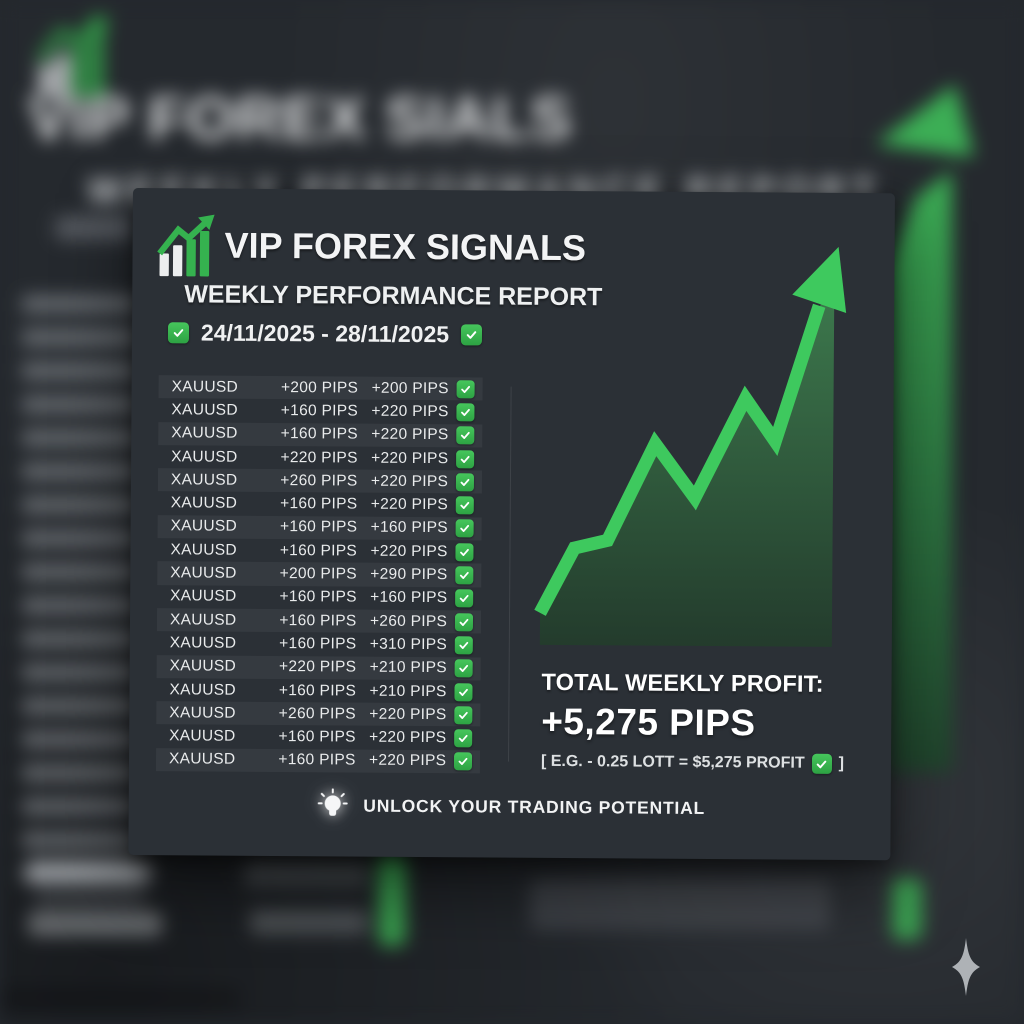 This screenshot has width=1024, height=1024. I want to click on table-row: XAUUSD +200 PIPS +200 PIPS, so click(320, 388).